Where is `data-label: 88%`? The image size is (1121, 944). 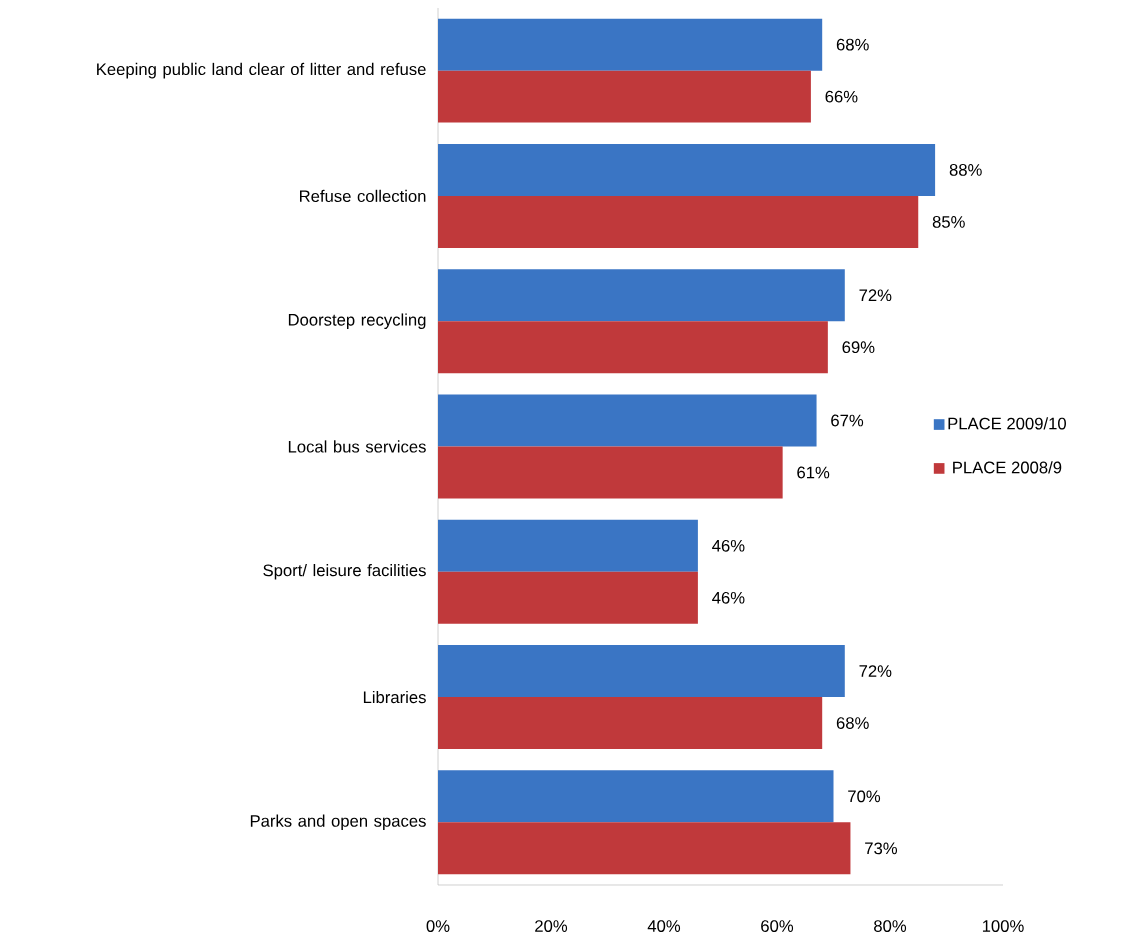 data-label: 88% is located at coordinates (965, 170).